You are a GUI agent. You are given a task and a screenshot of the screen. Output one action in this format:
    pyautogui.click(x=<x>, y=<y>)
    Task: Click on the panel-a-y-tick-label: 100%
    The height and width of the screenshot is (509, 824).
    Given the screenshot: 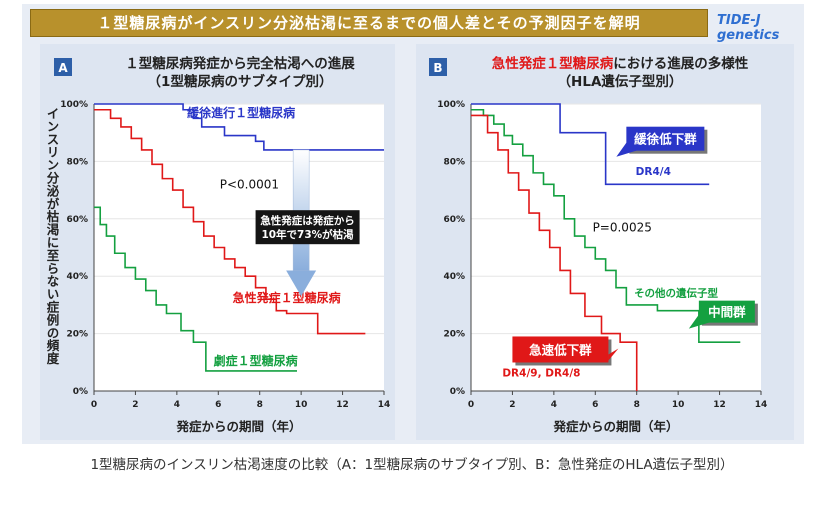 What is the action you would take?
    pyautogui.click(x=74, y=105)
    